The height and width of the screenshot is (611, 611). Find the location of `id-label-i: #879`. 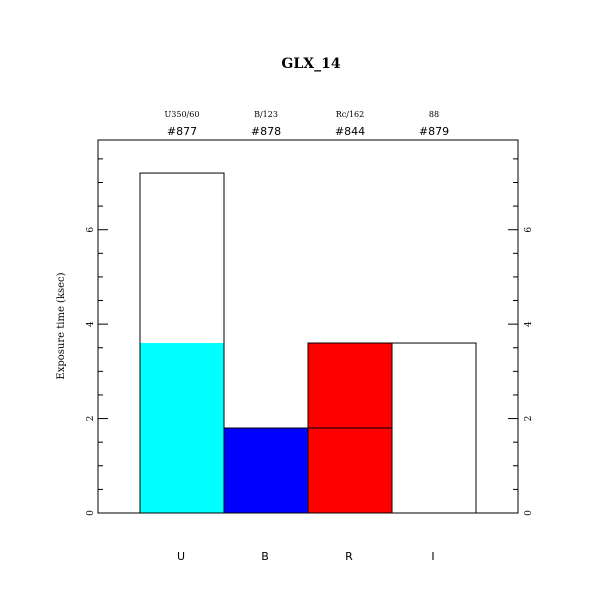

id-label-i: #879 is located at coordinates (434, 131).